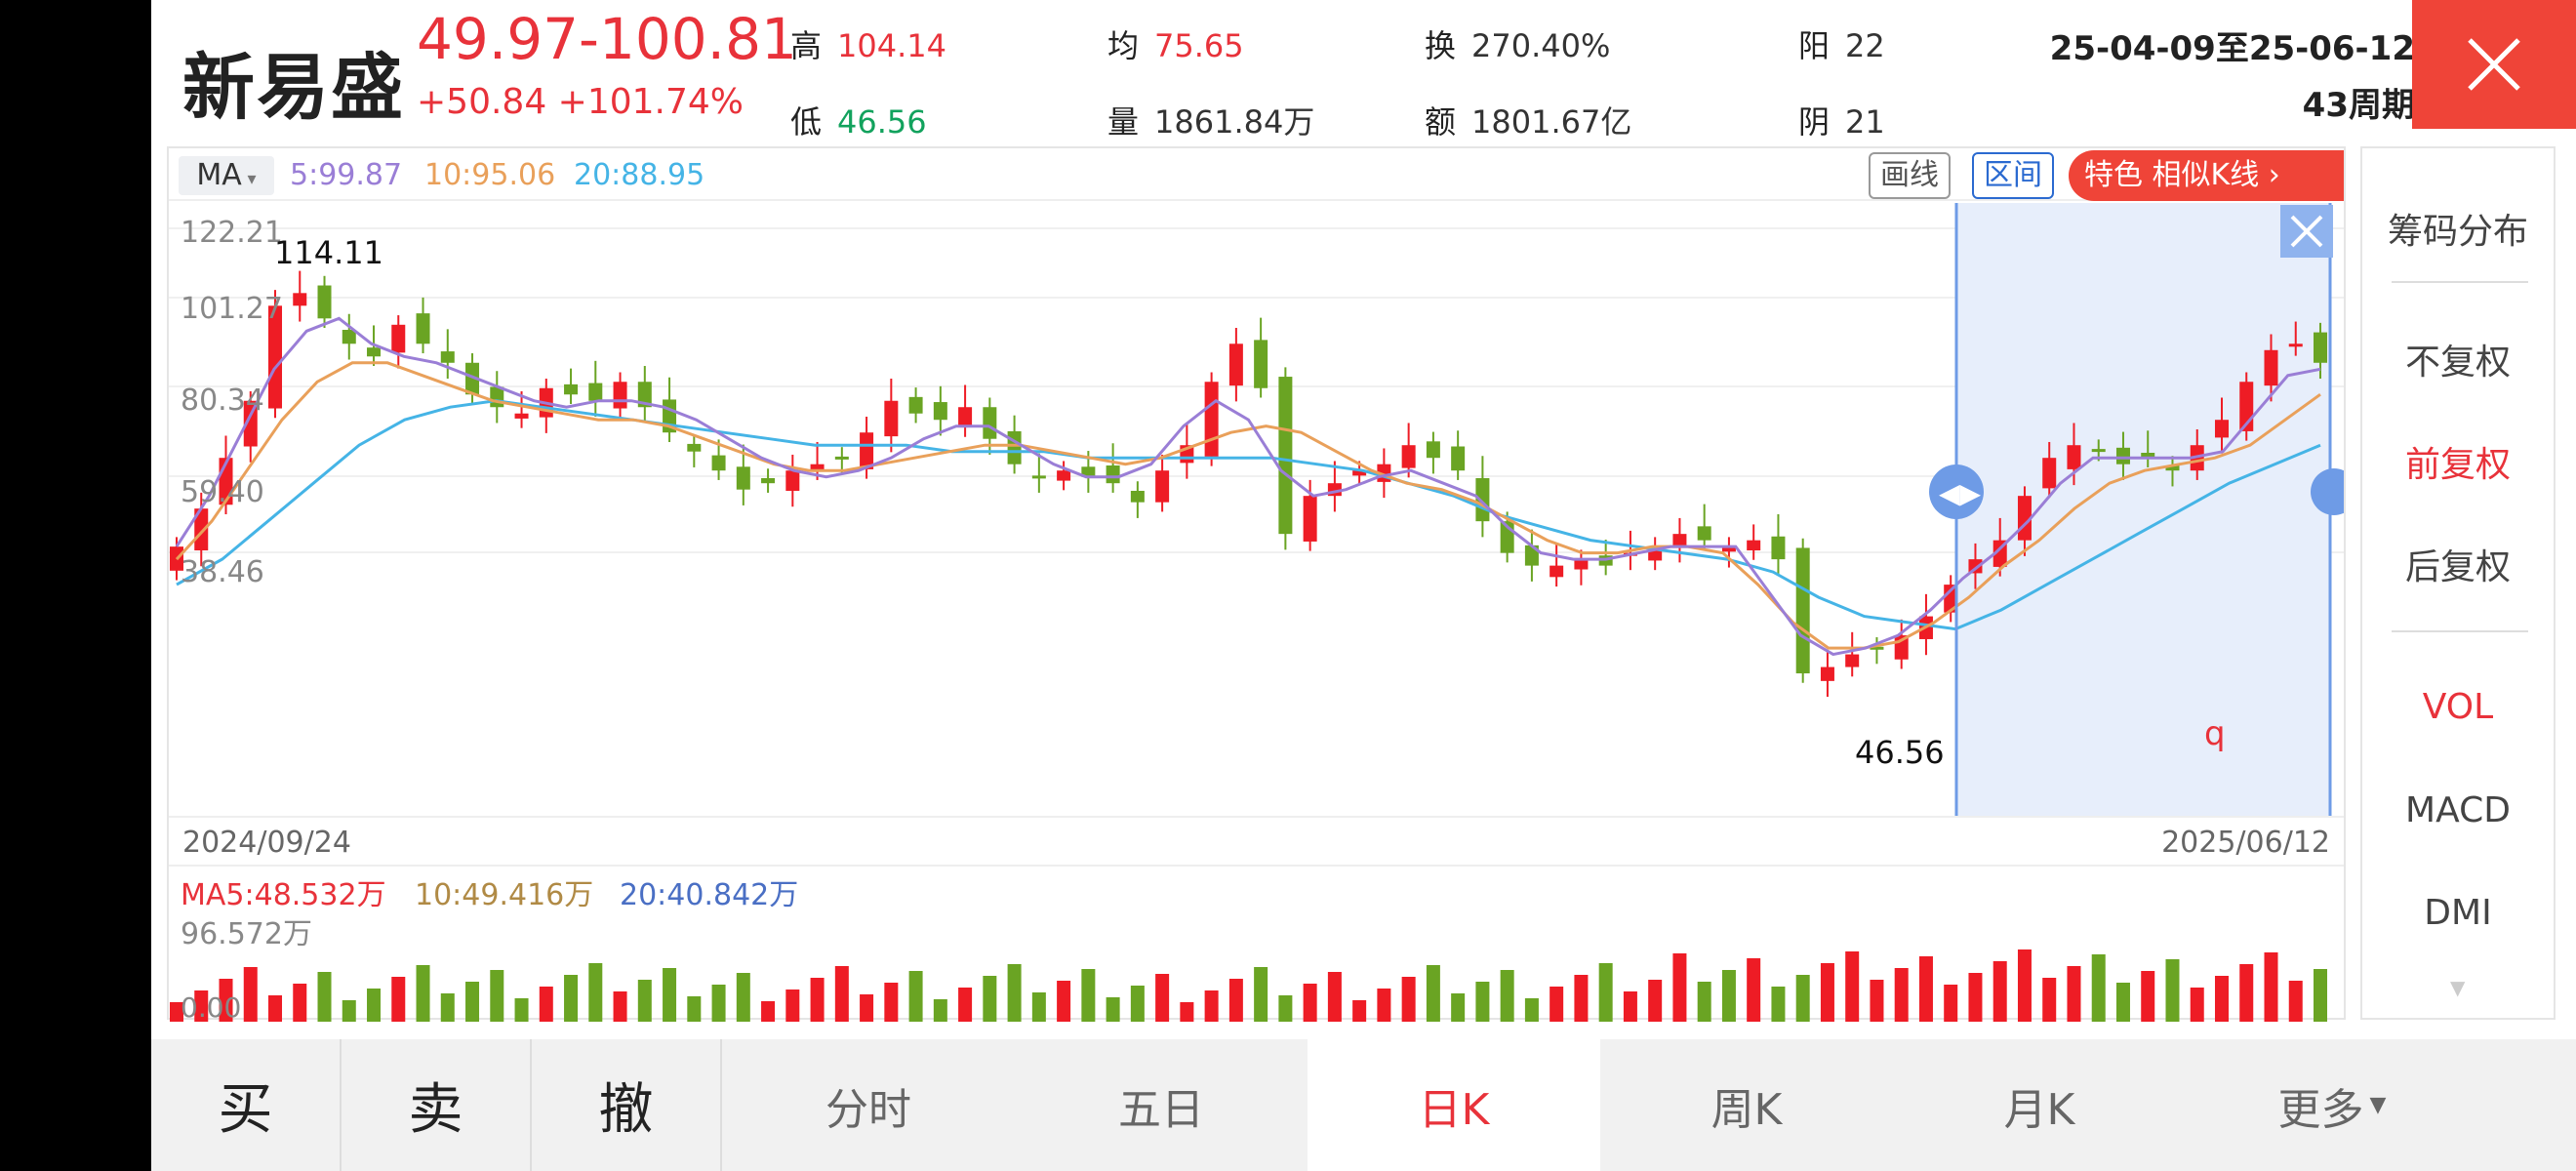 The height and width of the screenshot is (1171, 2576). I want to click on interval-change: +50.84 +101.74%, so click(581, 102).